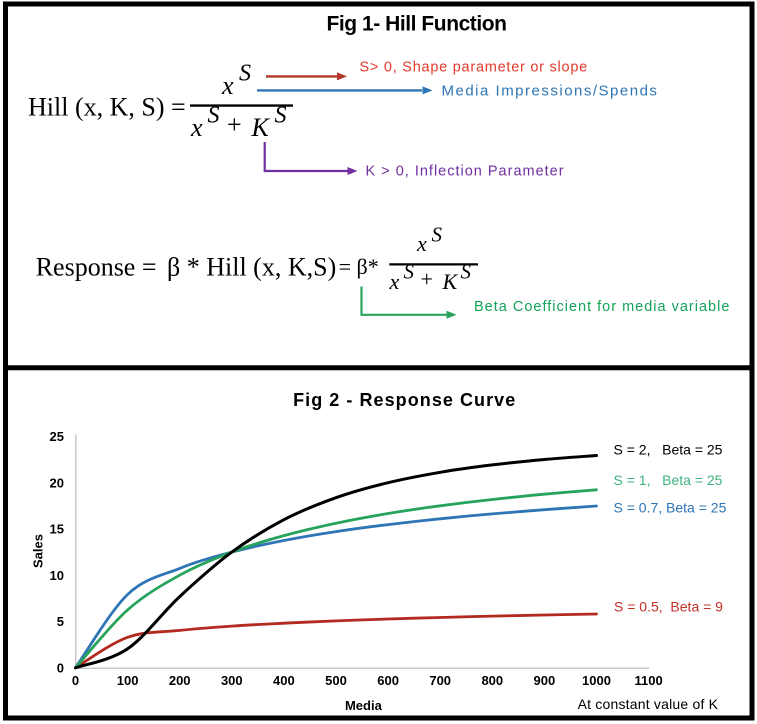 Image resolution: width=757 pixels, height=724 pixels. I want to click on svg-text: Fig 1- Hill Function, so click(417, 24).